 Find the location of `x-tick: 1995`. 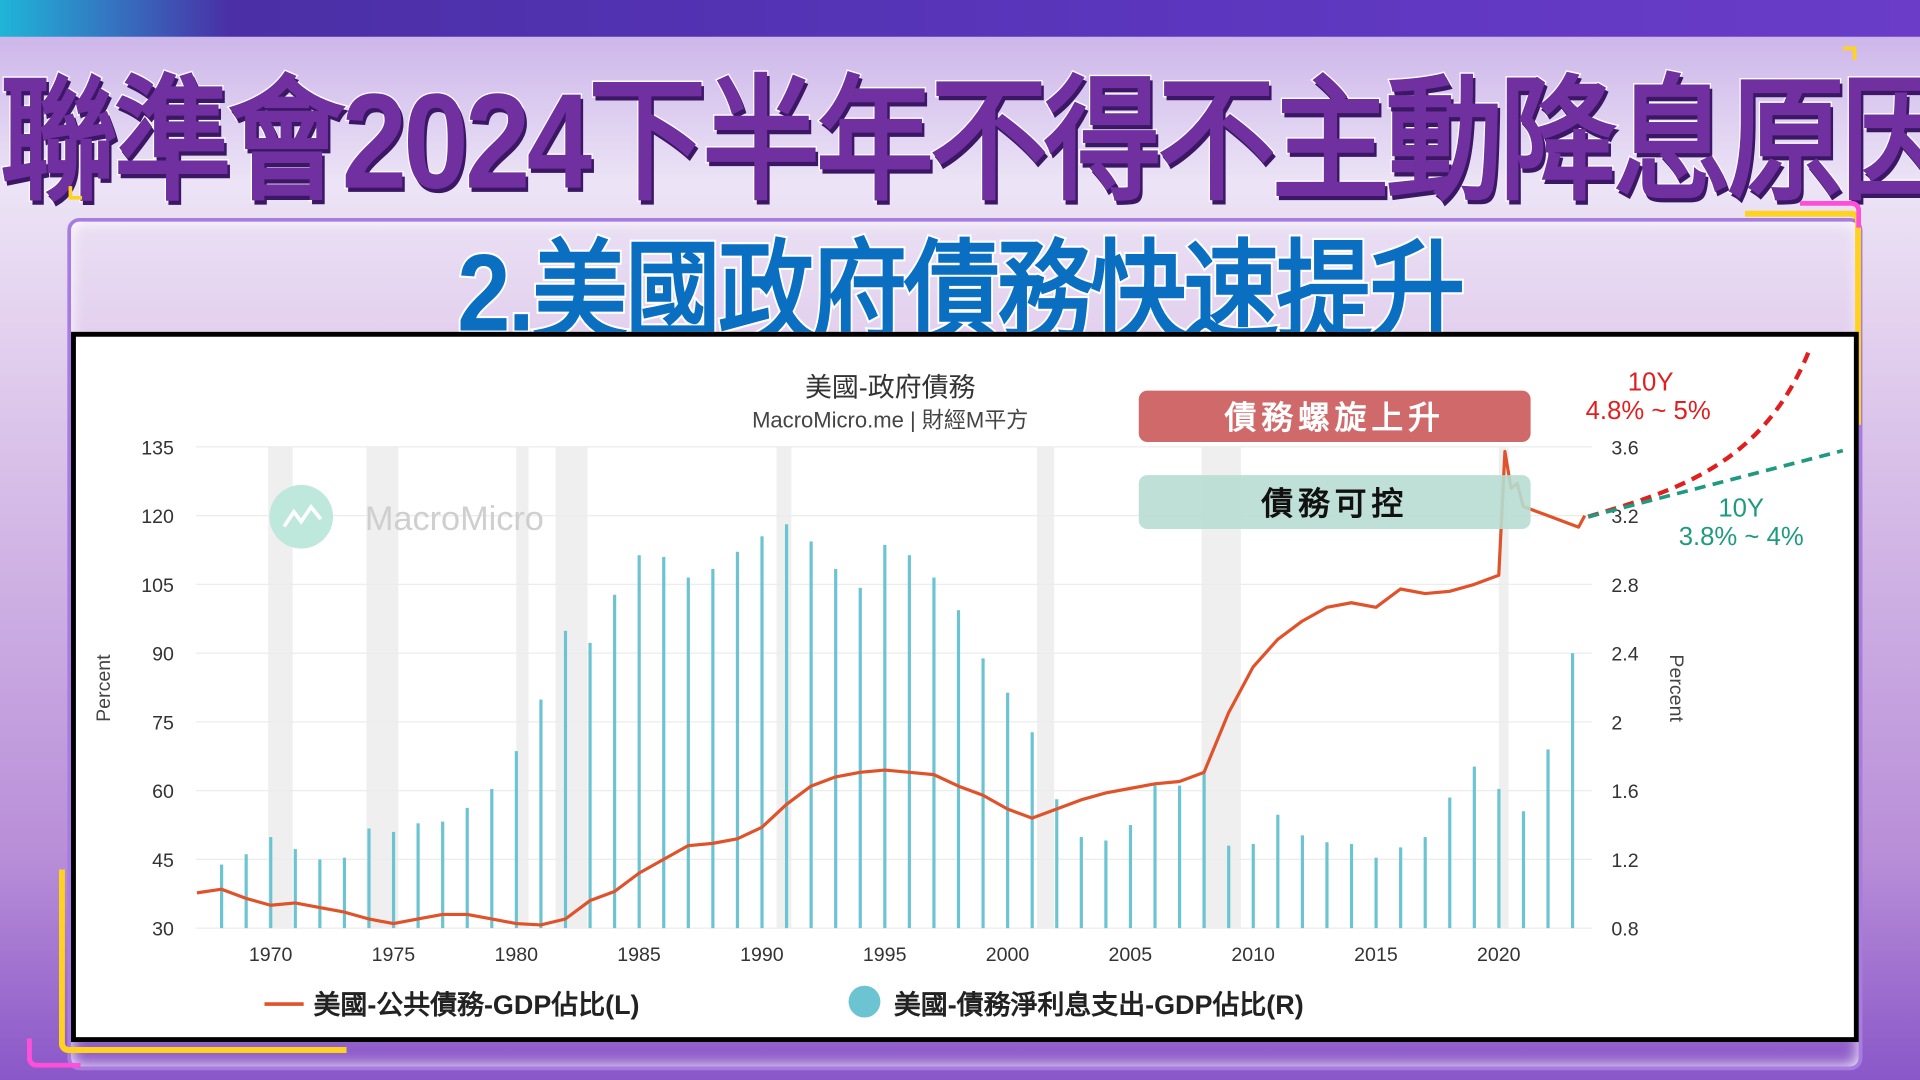

x-tick: 1995 is located at coordinates (885, 955).